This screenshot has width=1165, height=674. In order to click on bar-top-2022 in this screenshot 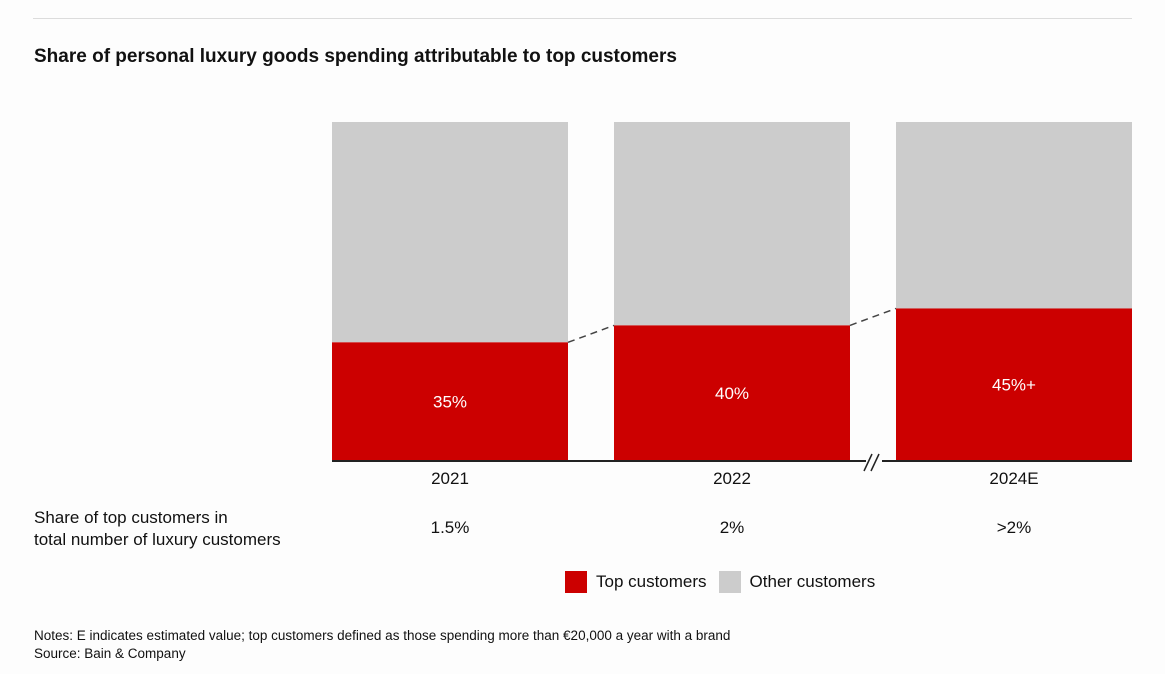, I will do `click(732, 393)`.